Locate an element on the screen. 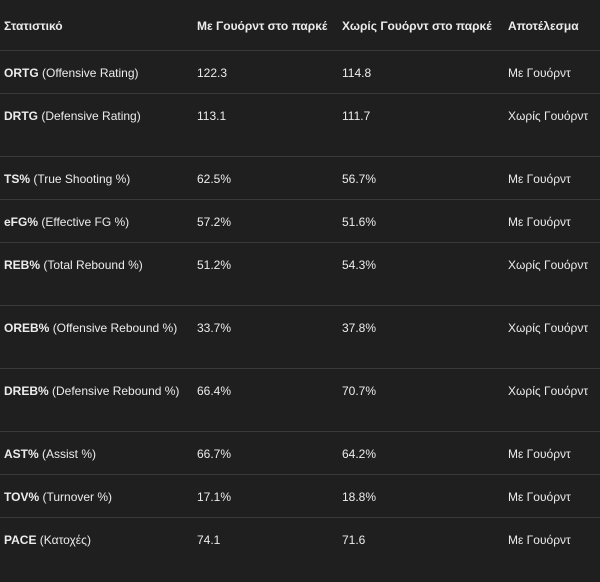  with-ward-value: 57.2% is located at coordinates (265, 221).